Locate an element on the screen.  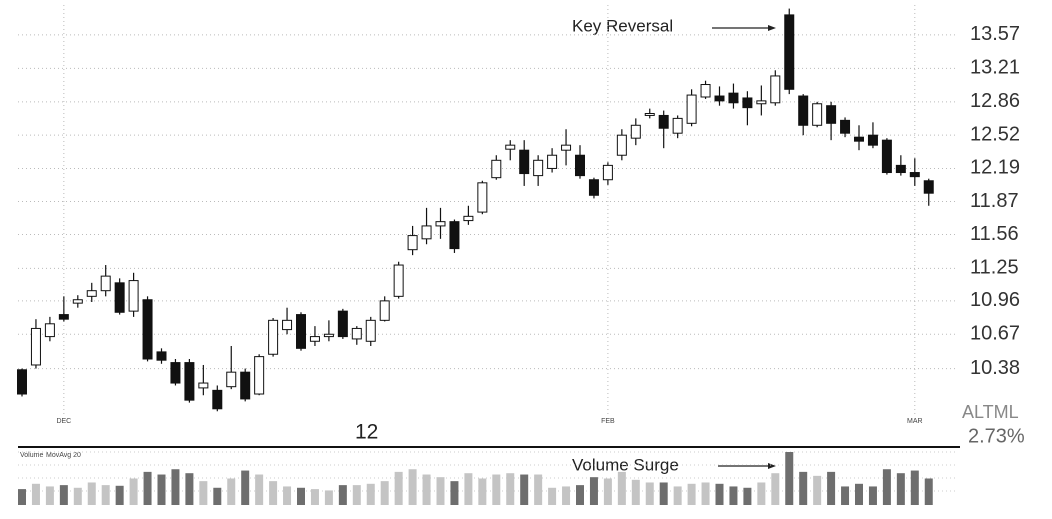
ma-label: MovAvg 20 is located at coordinates (63, 455).